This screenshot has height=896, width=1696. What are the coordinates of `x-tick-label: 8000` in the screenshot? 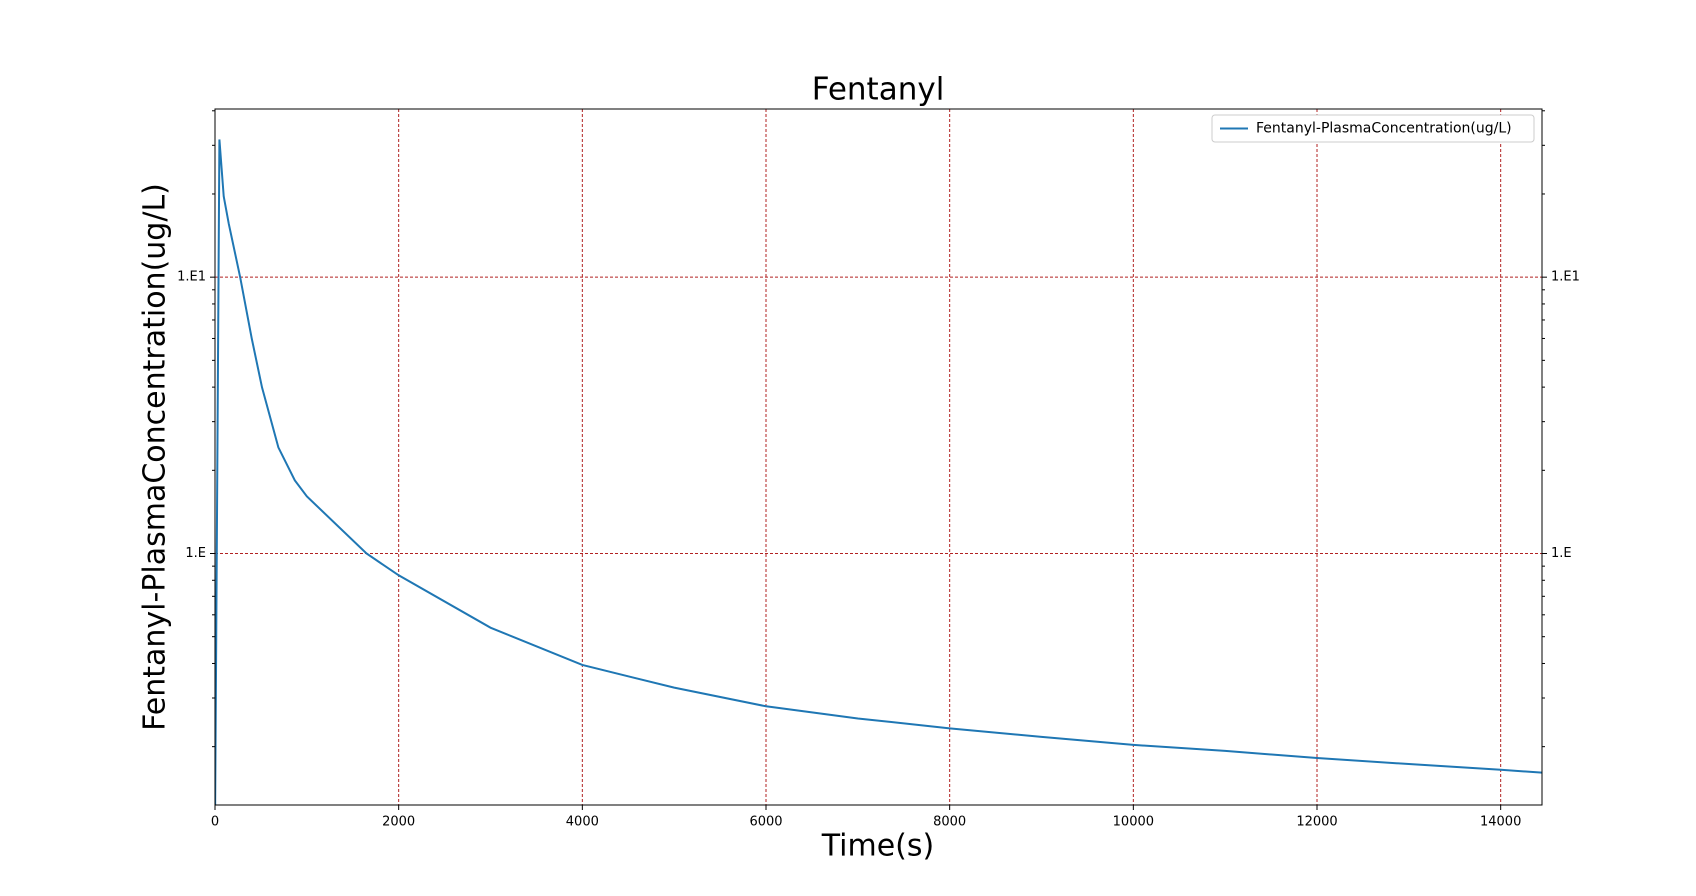 It's located at (949, 822).